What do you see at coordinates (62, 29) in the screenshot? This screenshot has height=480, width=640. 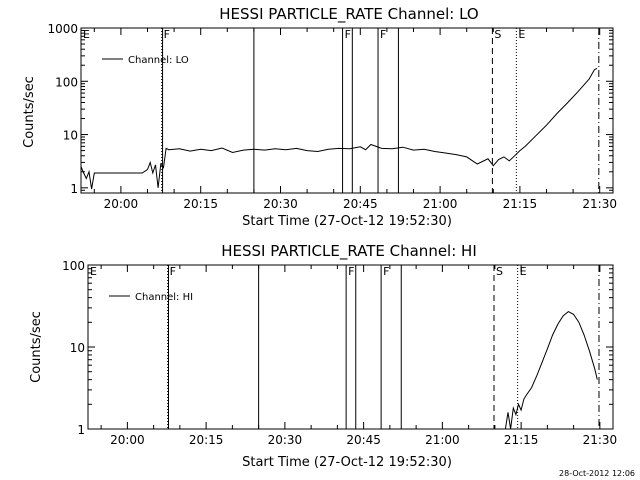 I see `y-tick-label: 1000` at bounding box center [62, 29].